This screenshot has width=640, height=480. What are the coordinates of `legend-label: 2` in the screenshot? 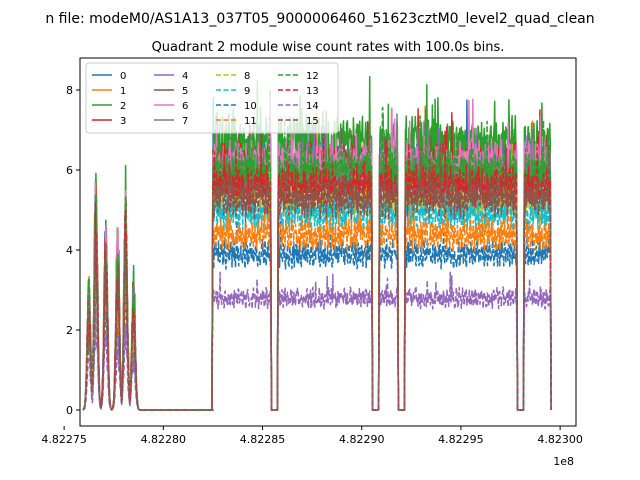 It's located at (123, 106).